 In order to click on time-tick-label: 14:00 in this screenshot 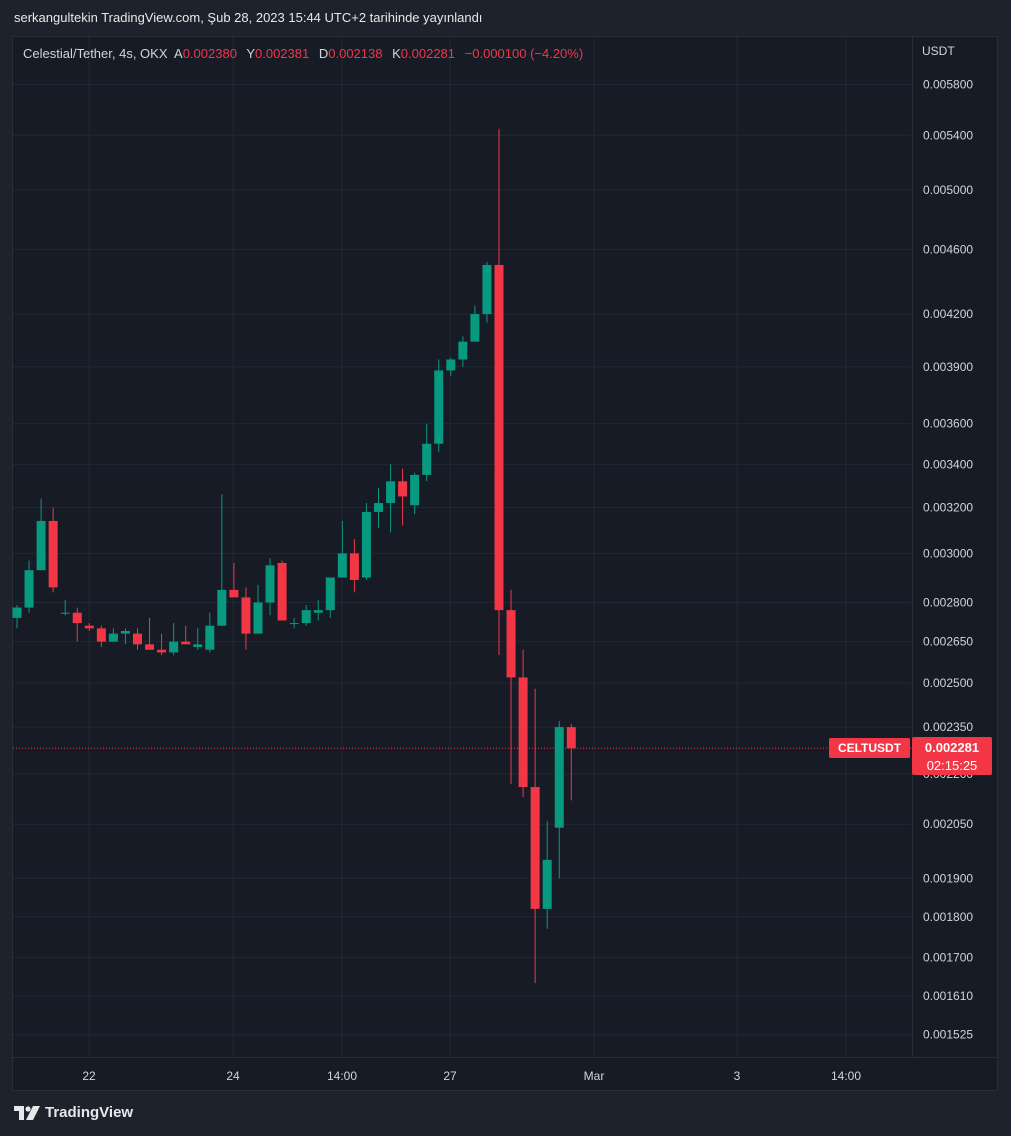, I will do `click(342, 1076)`.